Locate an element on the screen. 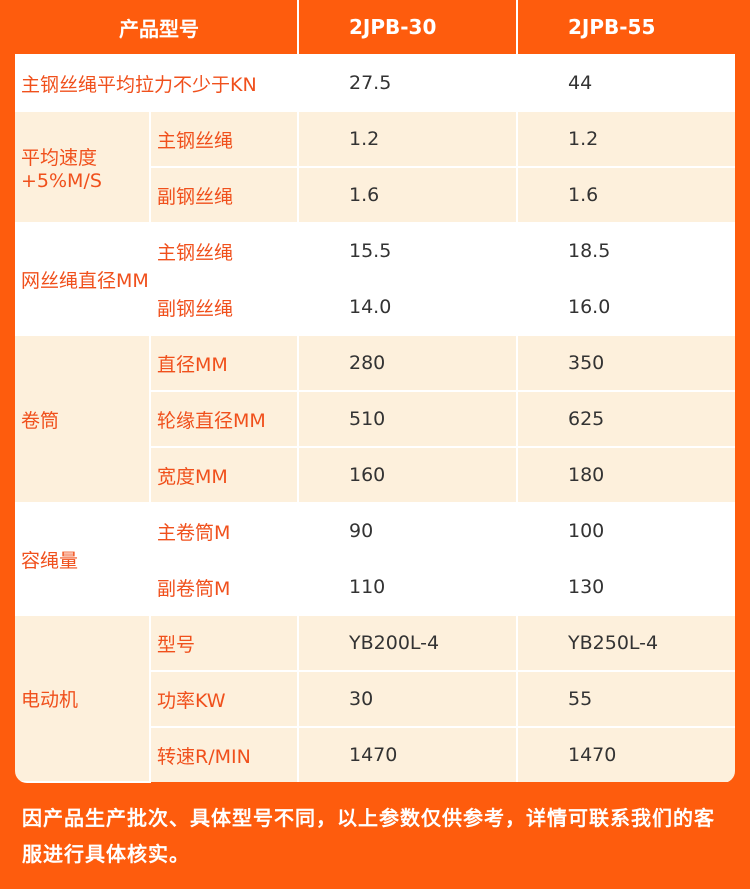 The width and height of the screenshot is (750, 889). header-cell: 2JPB-55 is located at coordinates (625, 28).